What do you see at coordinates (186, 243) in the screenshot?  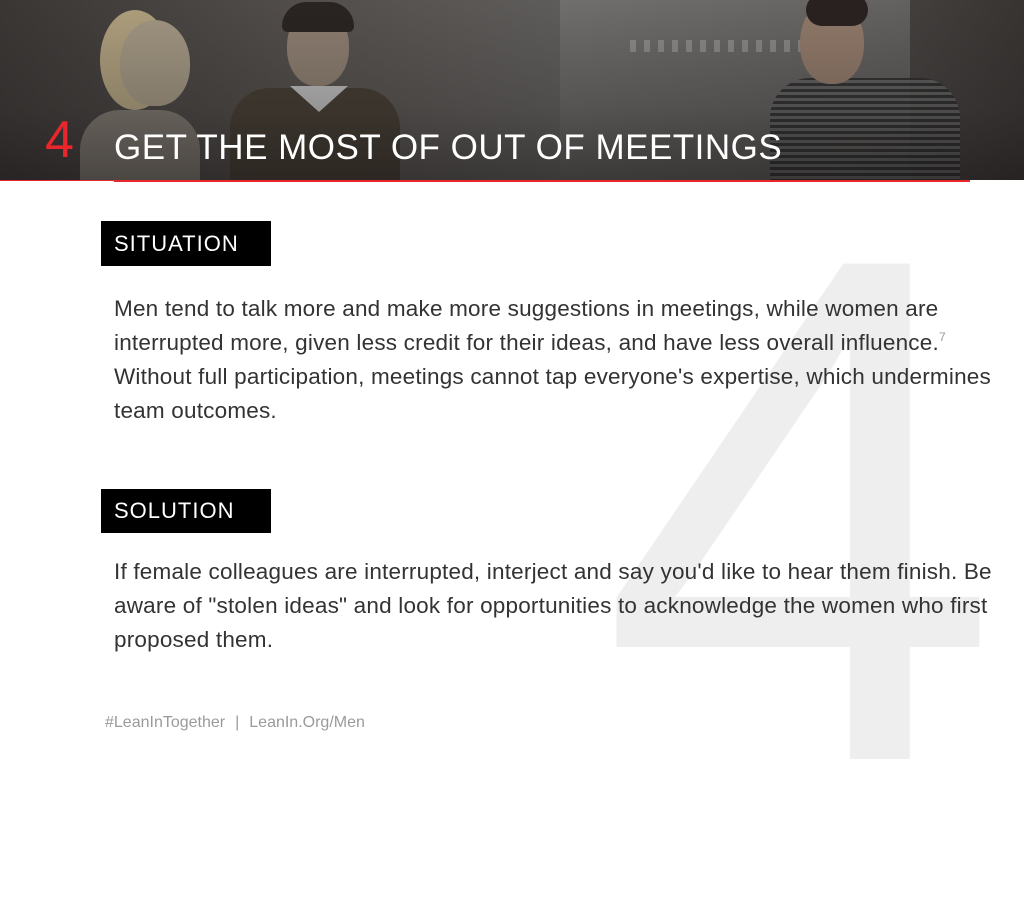 I see `situation-label: SITUATION` at bounding box center [186, 243].